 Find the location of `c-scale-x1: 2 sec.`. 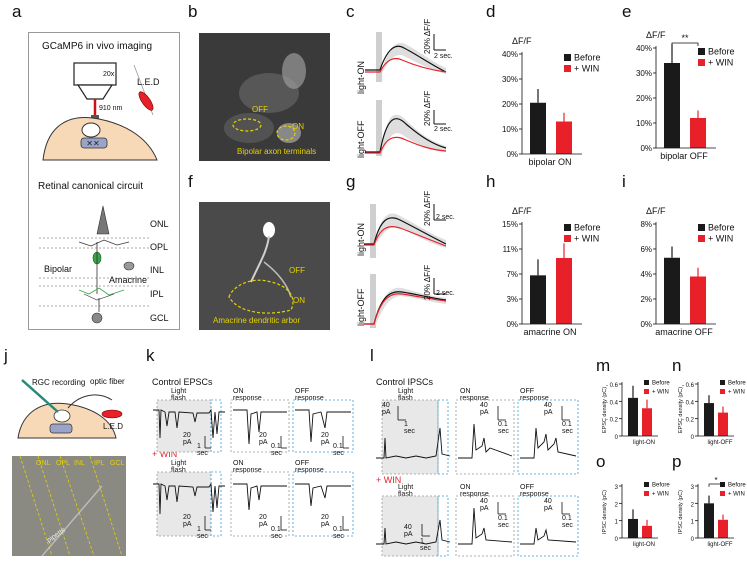

c-scale-x1: 2 sec. is located at coordinates (443, 56).